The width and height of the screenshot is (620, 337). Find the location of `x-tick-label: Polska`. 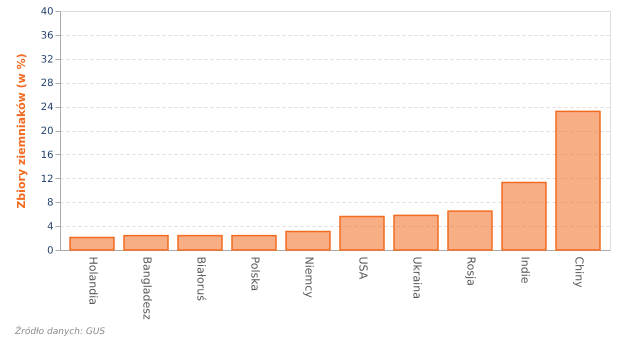

x-tick-label: Polska is located at coordinates (255, 274).